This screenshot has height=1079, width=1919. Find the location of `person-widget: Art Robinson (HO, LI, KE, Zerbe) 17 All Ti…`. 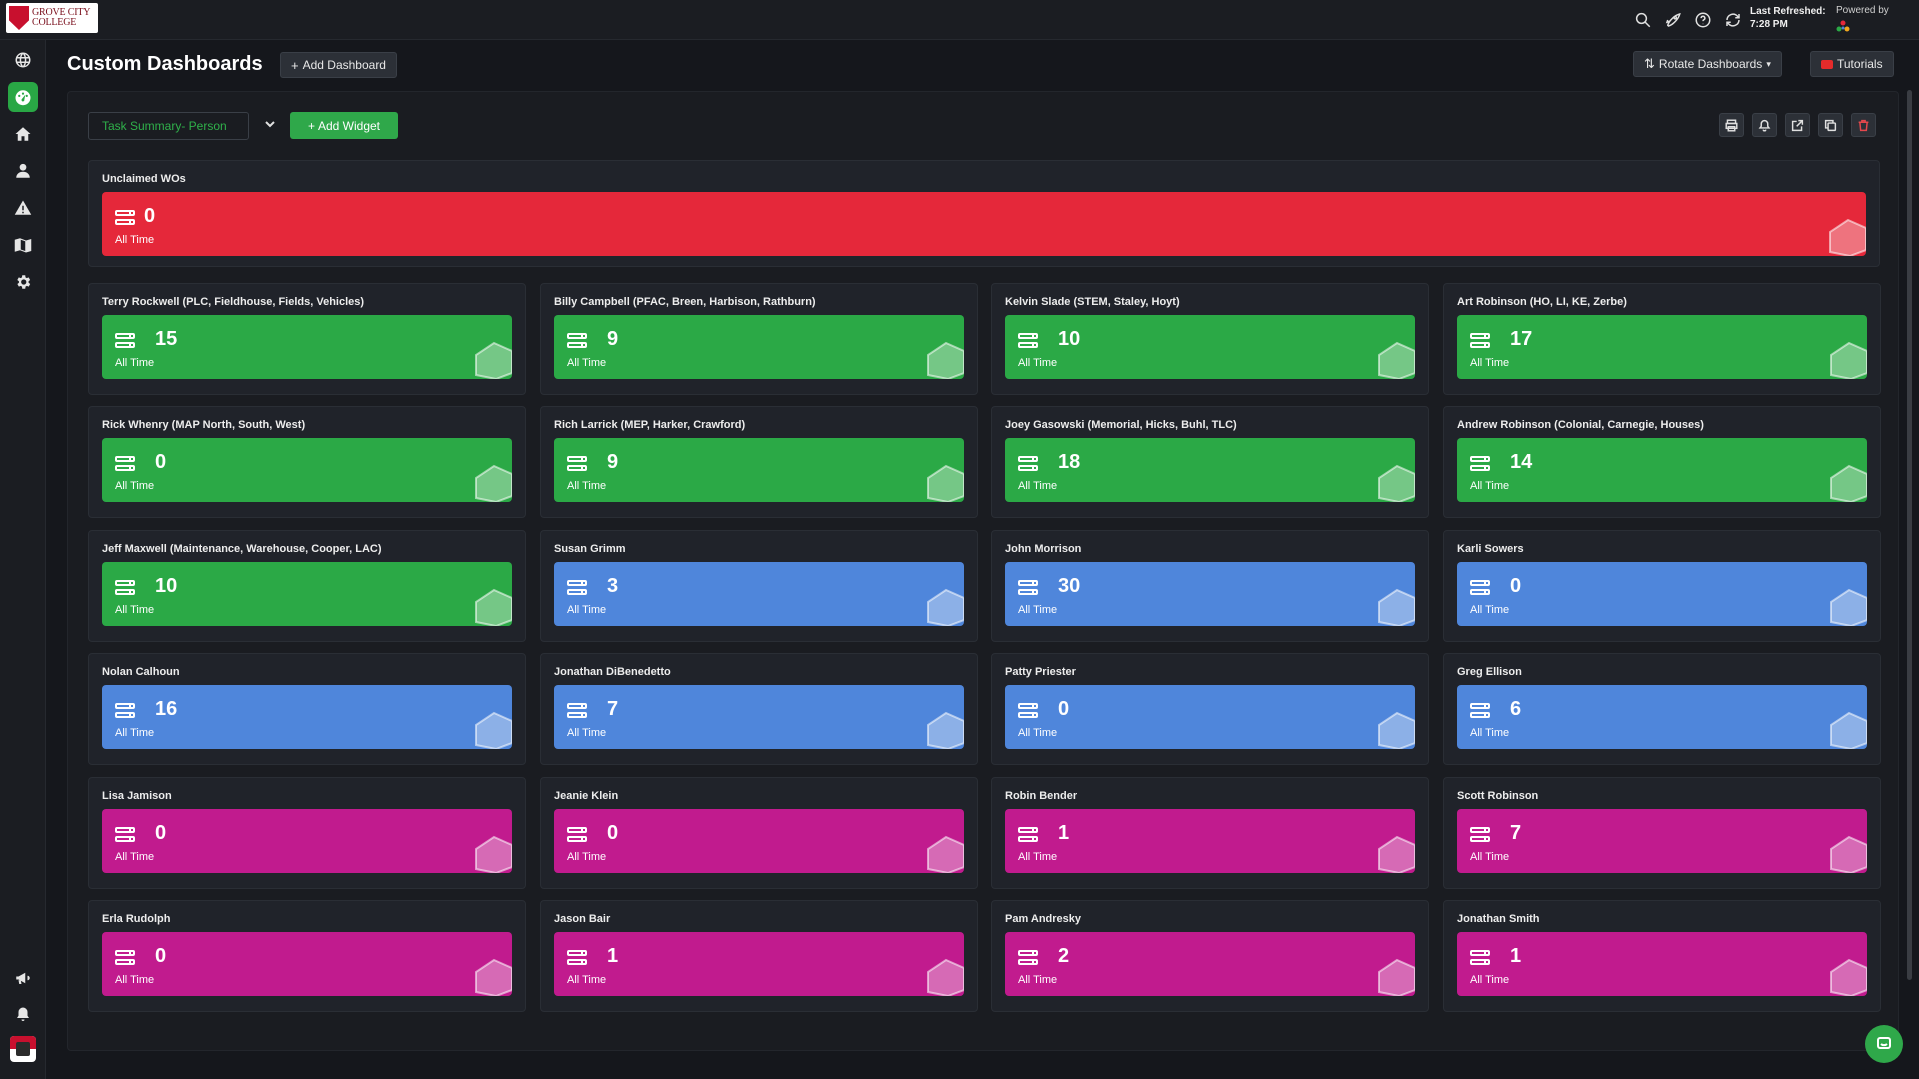

person-widget: Art Robinson (HO, LI, KE, Zerbe) 17 All Ti… is located at coordinates (1662, 339).